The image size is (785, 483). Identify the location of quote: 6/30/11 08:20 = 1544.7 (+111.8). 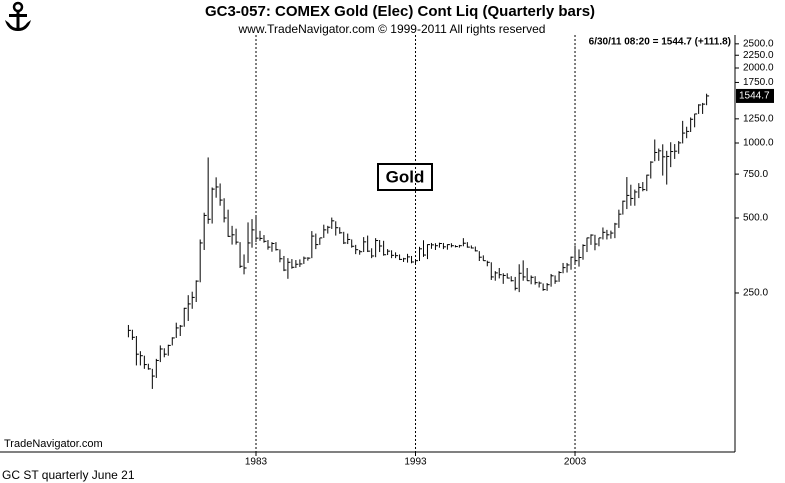
(660, 42).